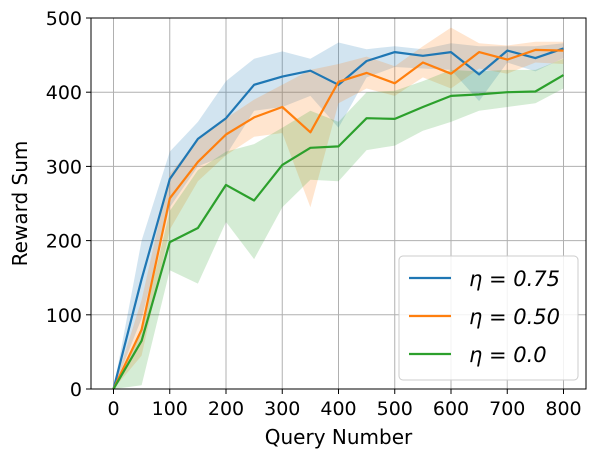 Image resolution: width=596 pixels, height=459 pixels. What do you see at coordinates (64, 19) in the screenshot?
I see `y-tick-label: 500` at bounding box center [64, 19].